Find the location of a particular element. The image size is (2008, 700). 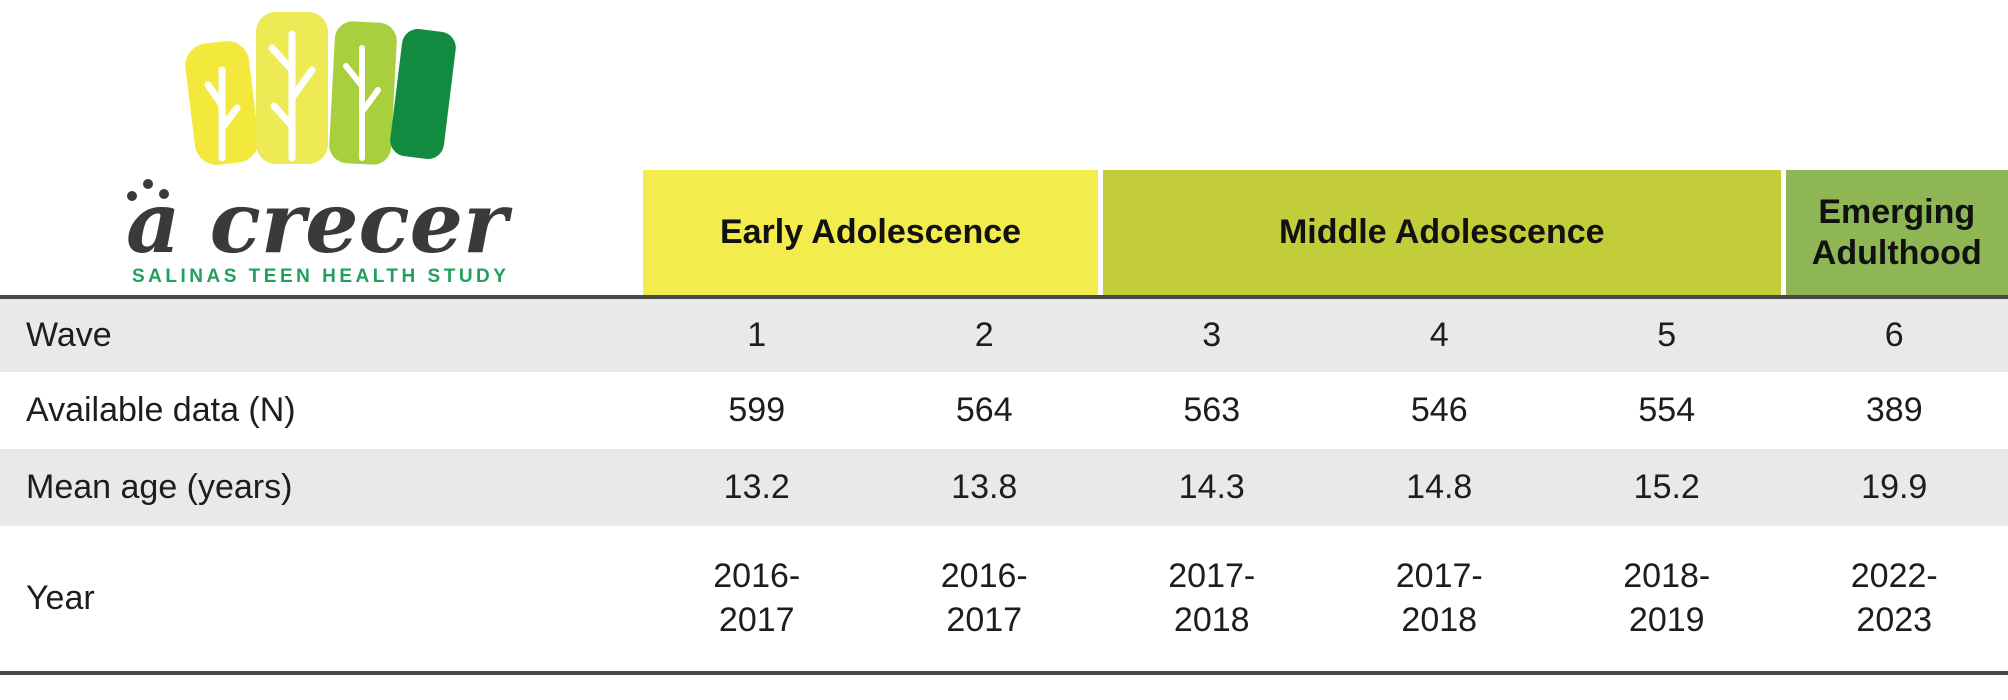

table-row-wave: Wave 1 2 3 4 5 6 is located at coordinates (1004, 335).